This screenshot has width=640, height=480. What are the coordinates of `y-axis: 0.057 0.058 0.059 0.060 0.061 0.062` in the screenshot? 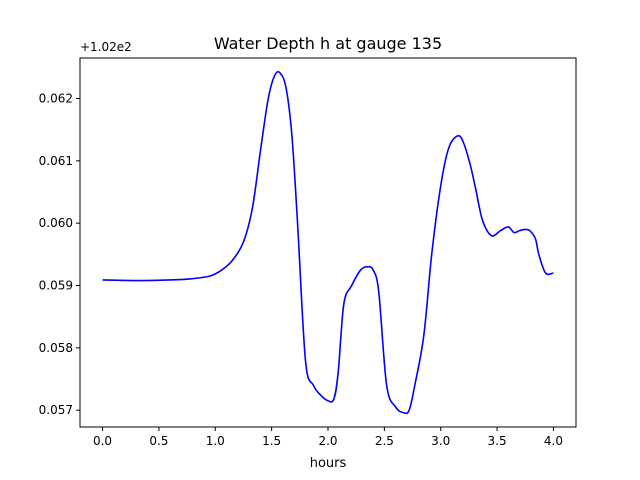 It's located at (59, 254).